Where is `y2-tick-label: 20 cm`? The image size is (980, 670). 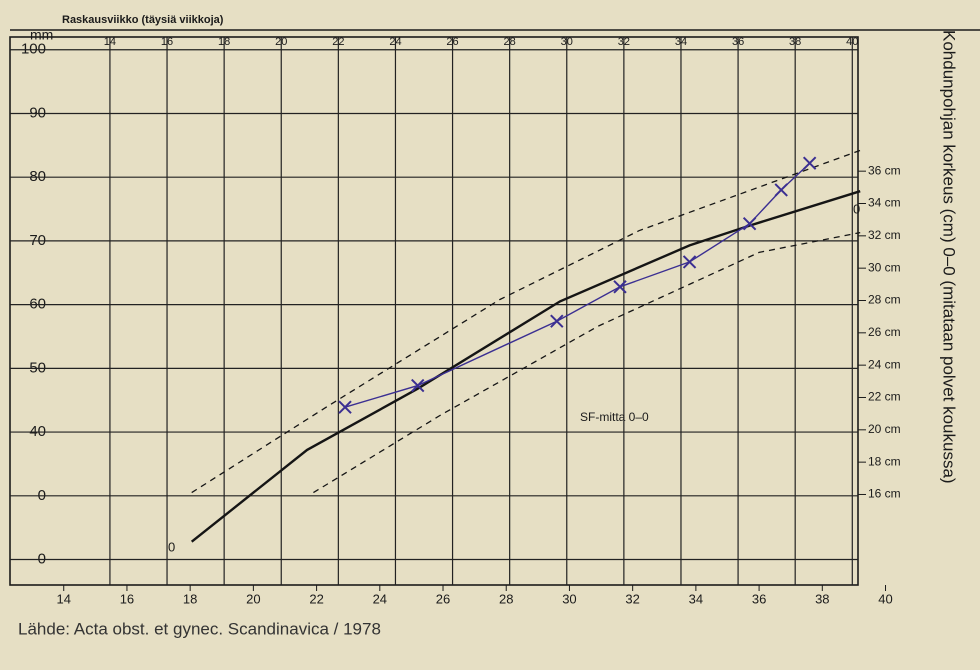 y2-tick-label: 20 cm is located at coordinates (884, 429).